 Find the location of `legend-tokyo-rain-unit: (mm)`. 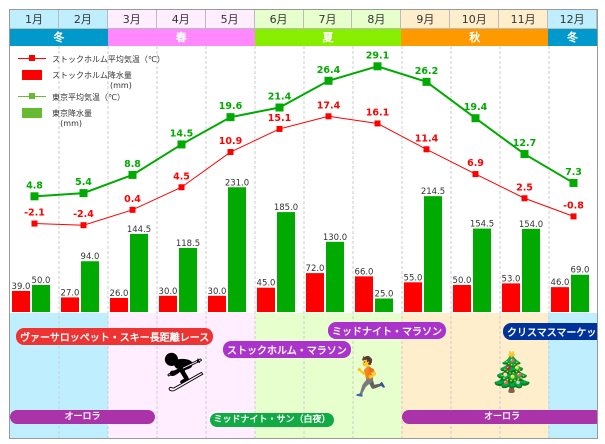

legend-tokyo-rain-unit: (mm) is located at coordinates (71, 123).